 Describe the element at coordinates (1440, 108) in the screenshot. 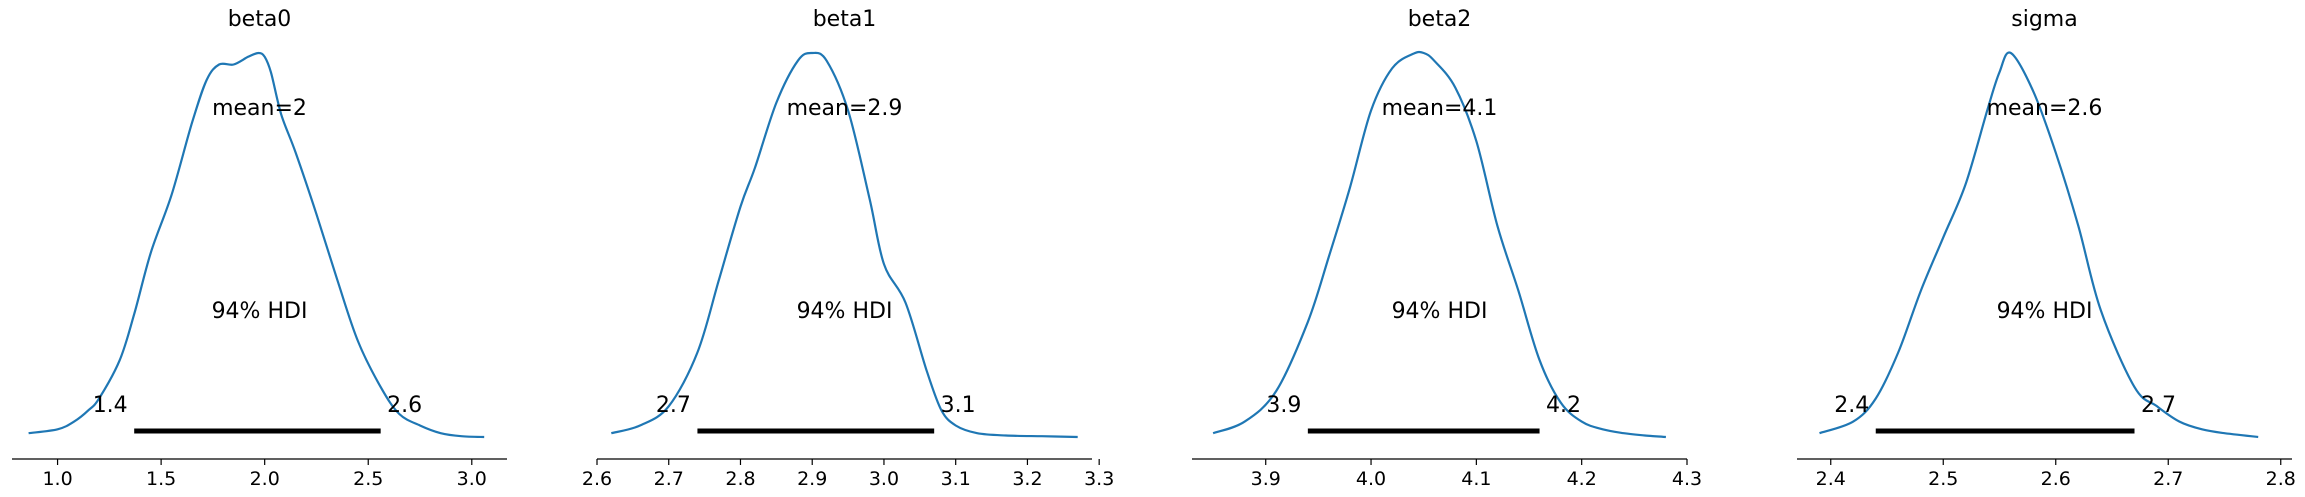

I see `mean-label: mean=4.1` at that location.